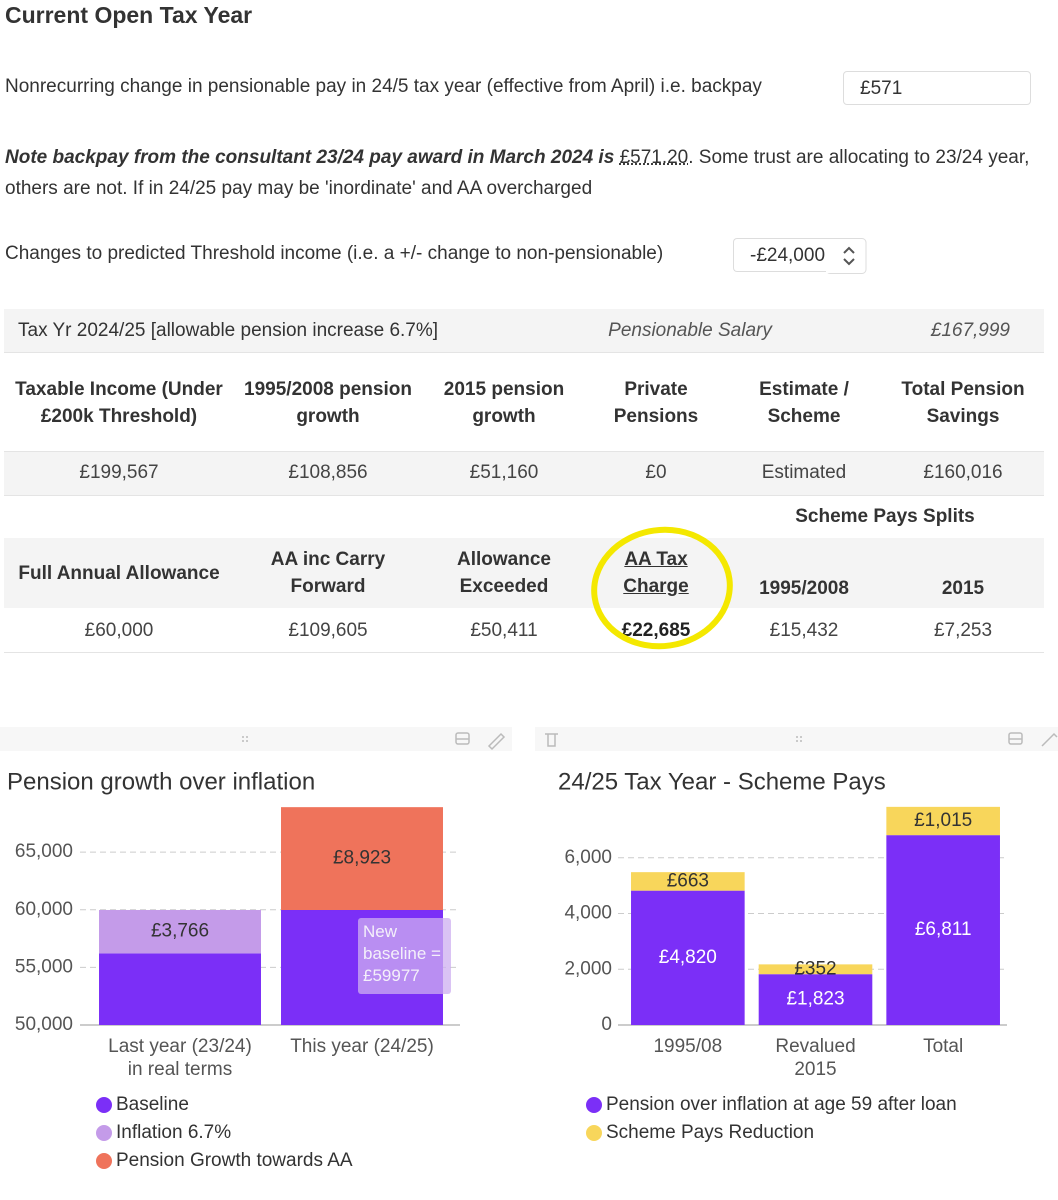 The image size is (1058, 1200). Describe the element at coordinates (504, 630) in the screenshot. I see `table-cell: £50,411` at that location.